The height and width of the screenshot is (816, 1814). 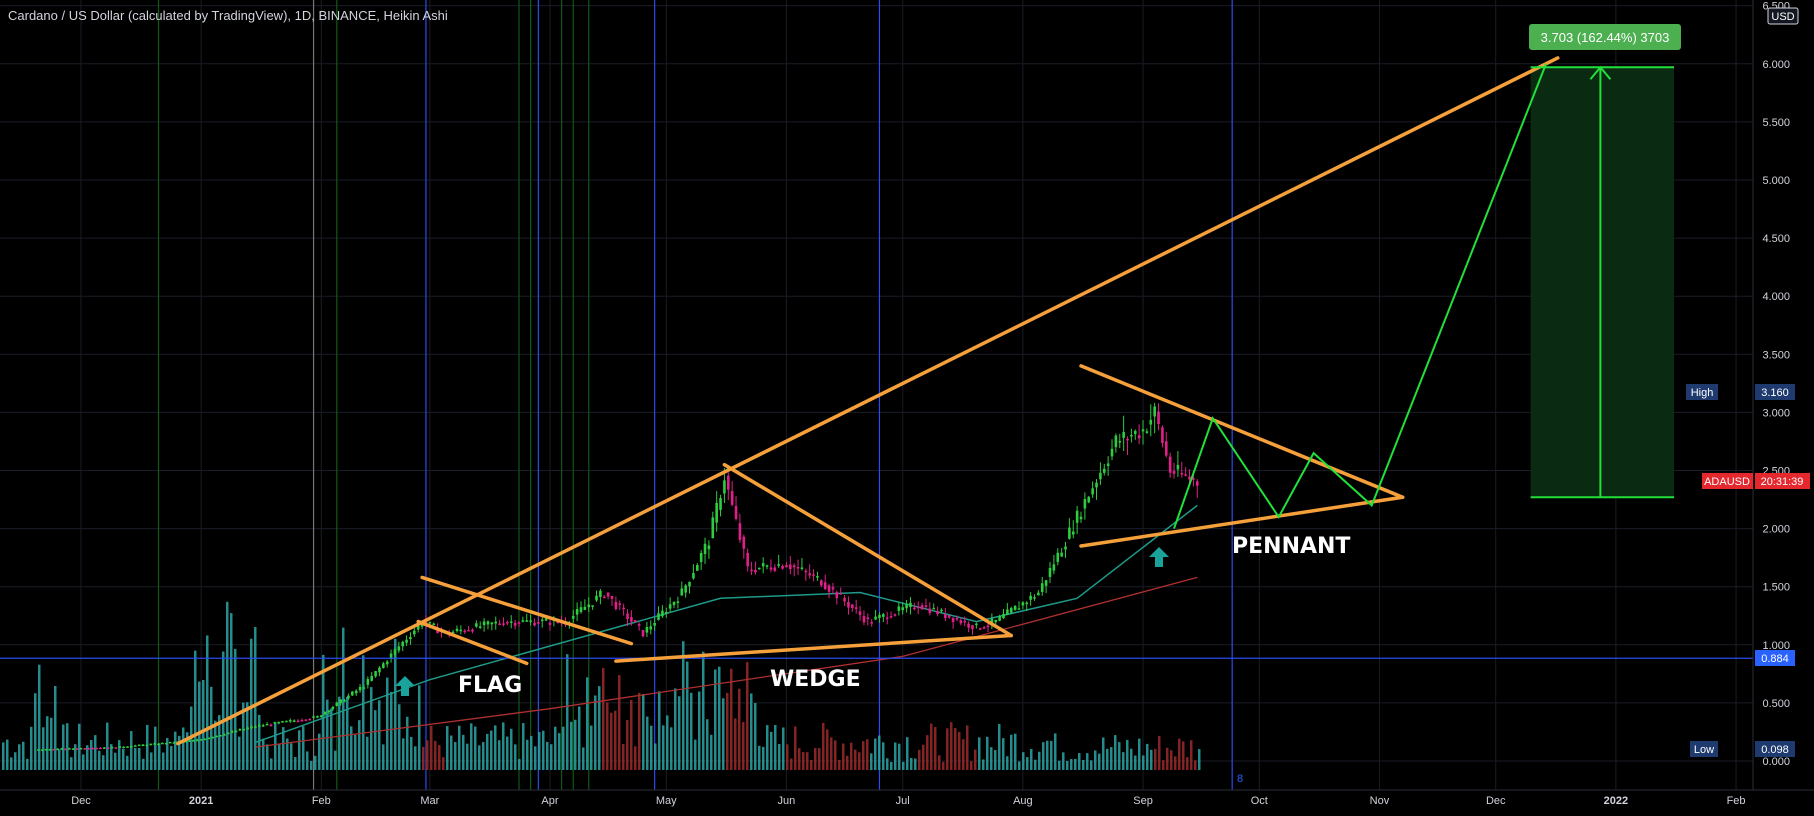 What do you see at coordinates (1776, 704) in the screenshot?
I see `price-tick-label: 0.500` at bounding box center [1776, 704].